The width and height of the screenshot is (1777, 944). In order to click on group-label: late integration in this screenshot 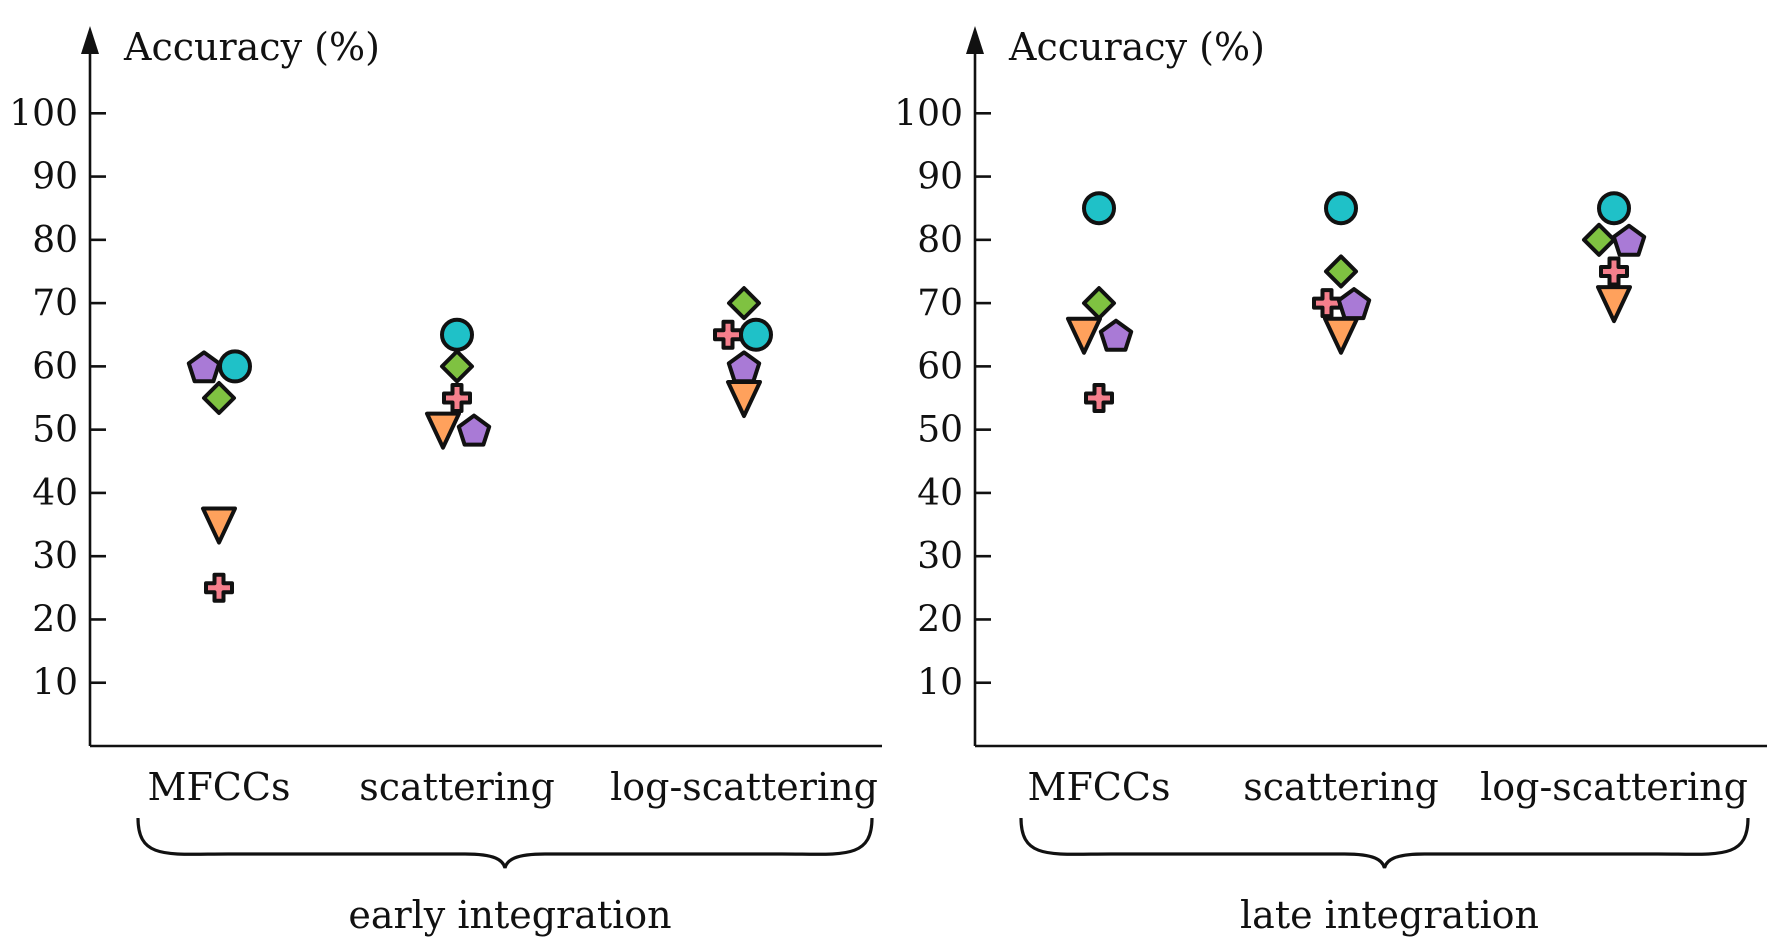, I will do `click(1389, 915)`.